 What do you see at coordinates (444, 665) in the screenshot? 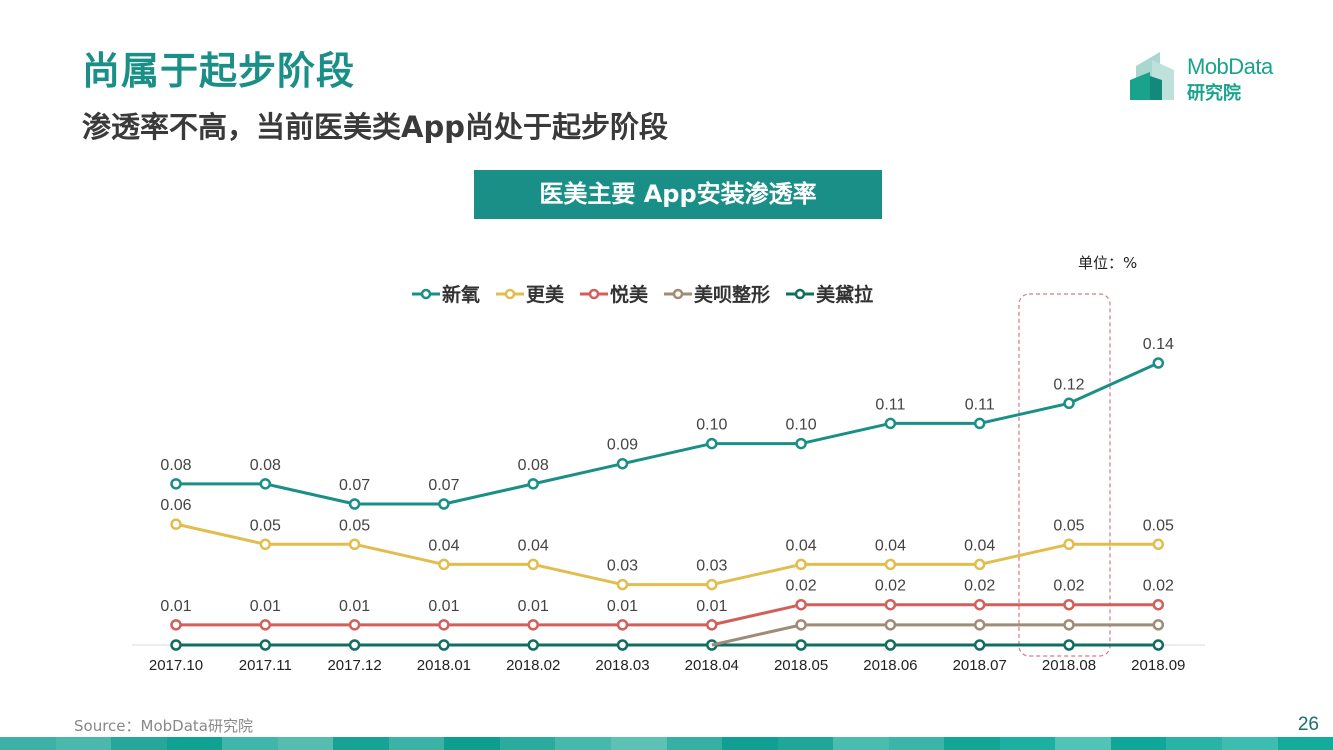
I see `x-tick-label: 2018.01` at bounding box center [444, 665].